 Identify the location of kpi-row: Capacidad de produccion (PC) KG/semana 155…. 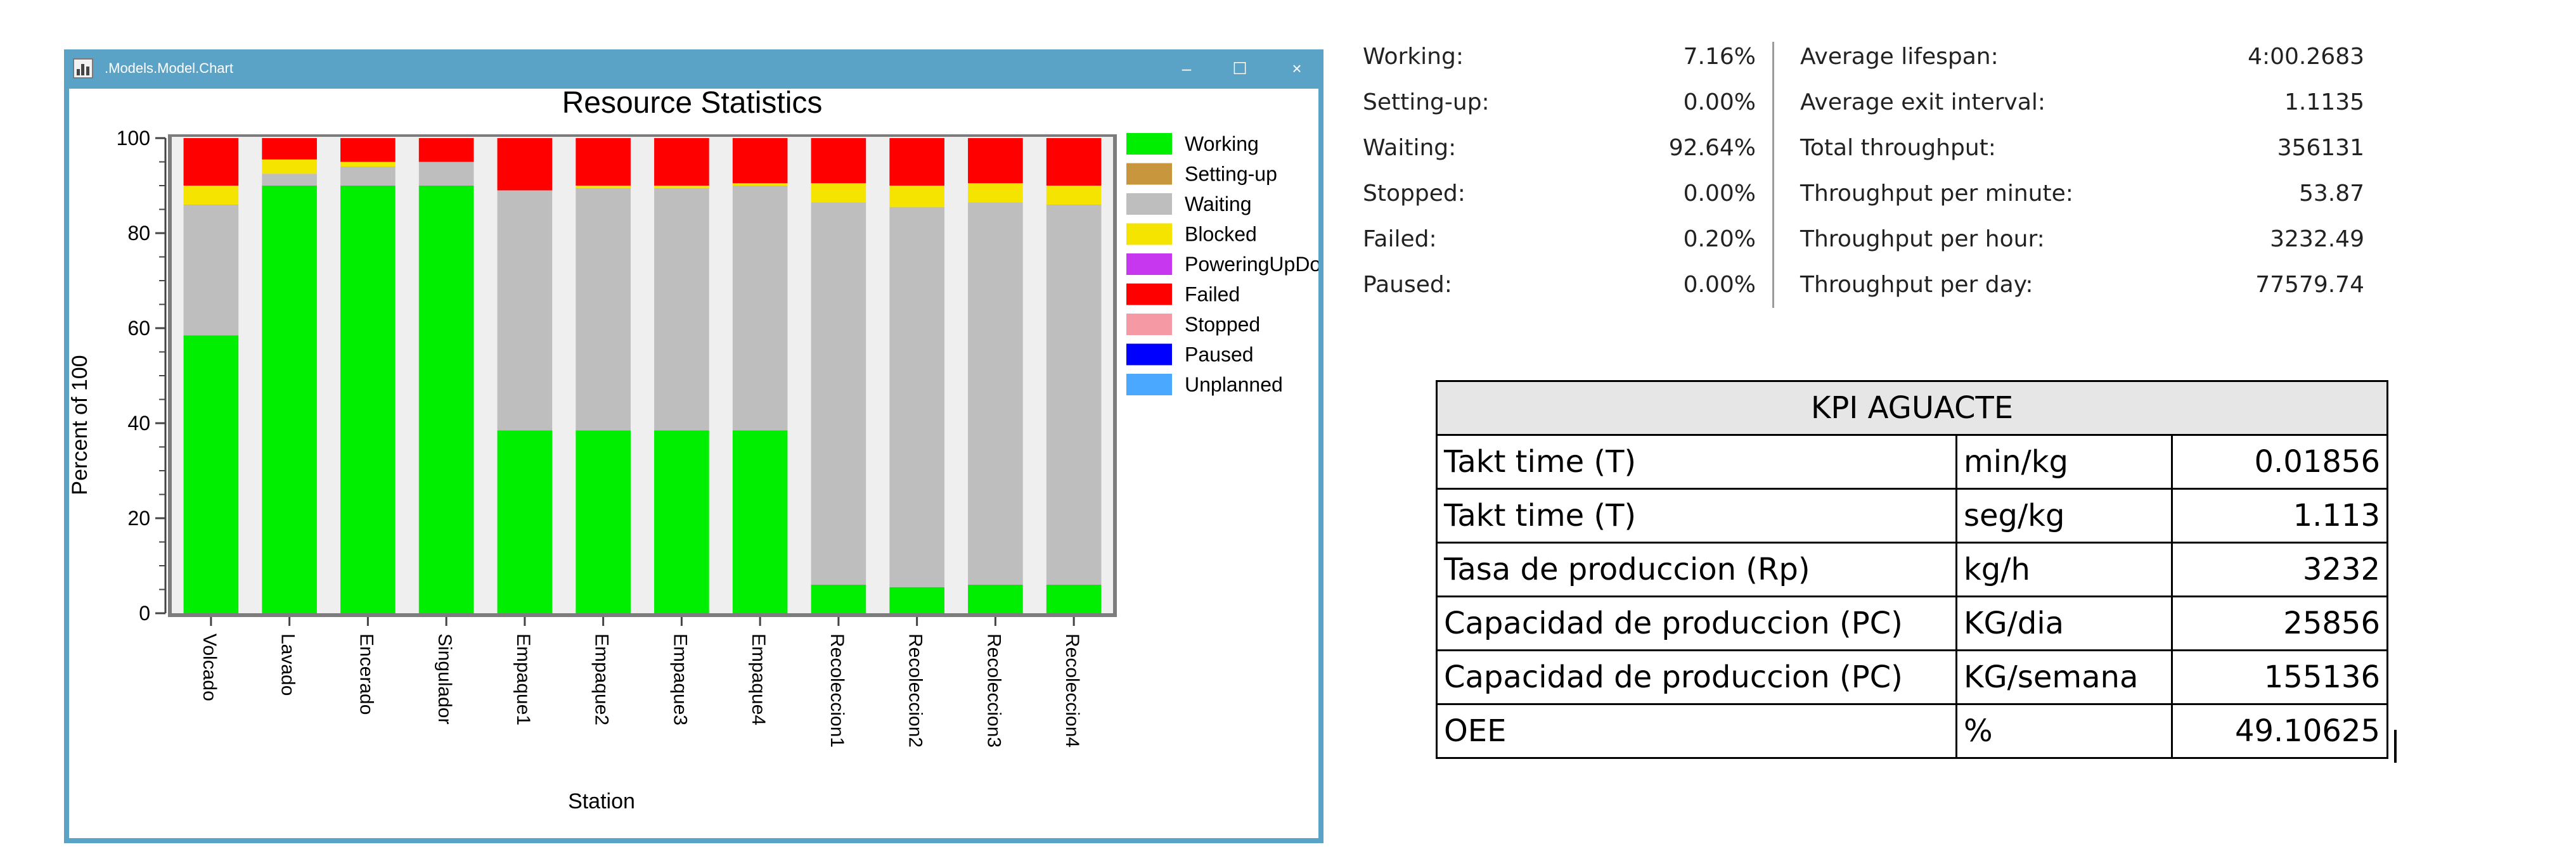
(1912, 677).